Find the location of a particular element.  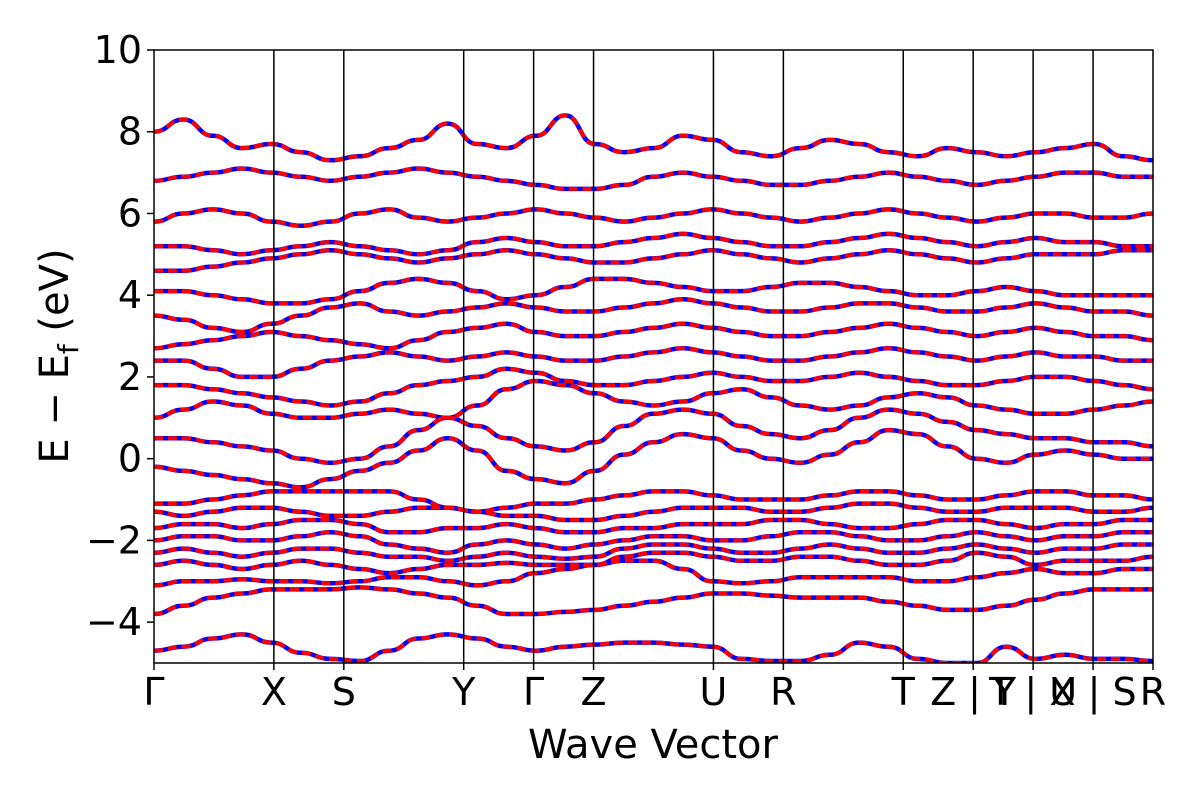

x-tick-label-12: R is located at coordinates (1153, 692).